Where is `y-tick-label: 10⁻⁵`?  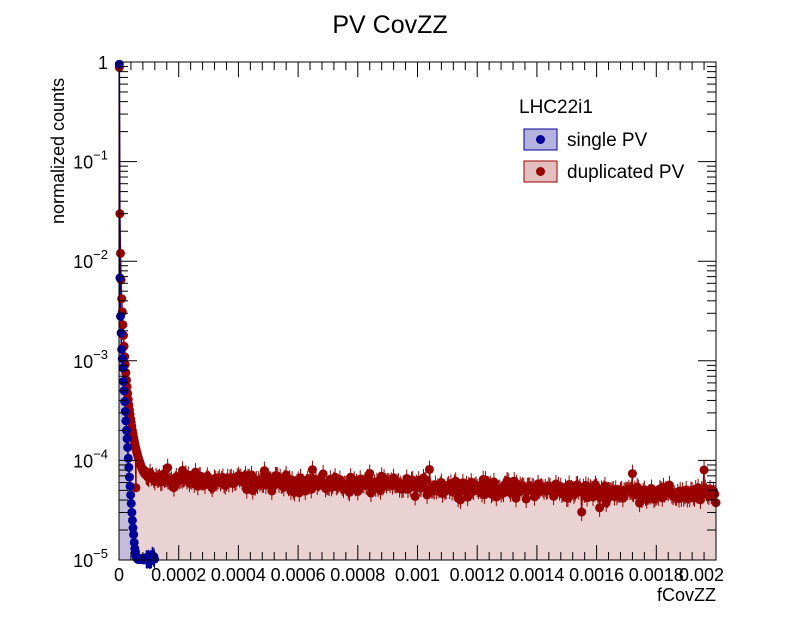
y-tick-label: 10⁻⁵ is located at coordinates (90, 558).